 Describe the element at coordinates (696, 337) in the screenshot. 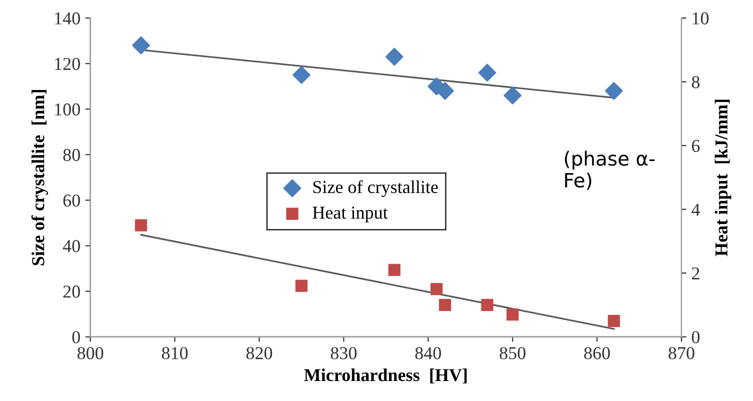

I see `y2-tick-label: 0` at that location.